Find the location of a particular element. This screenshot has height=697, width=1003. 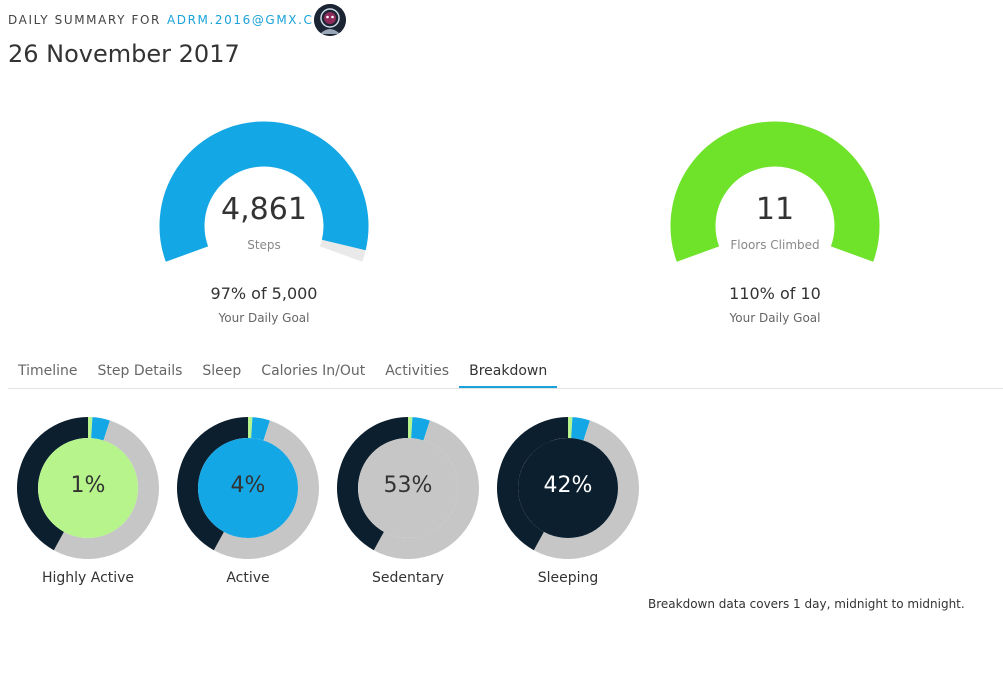

highly-active-donut-chart is located at coordinates (88, 488).